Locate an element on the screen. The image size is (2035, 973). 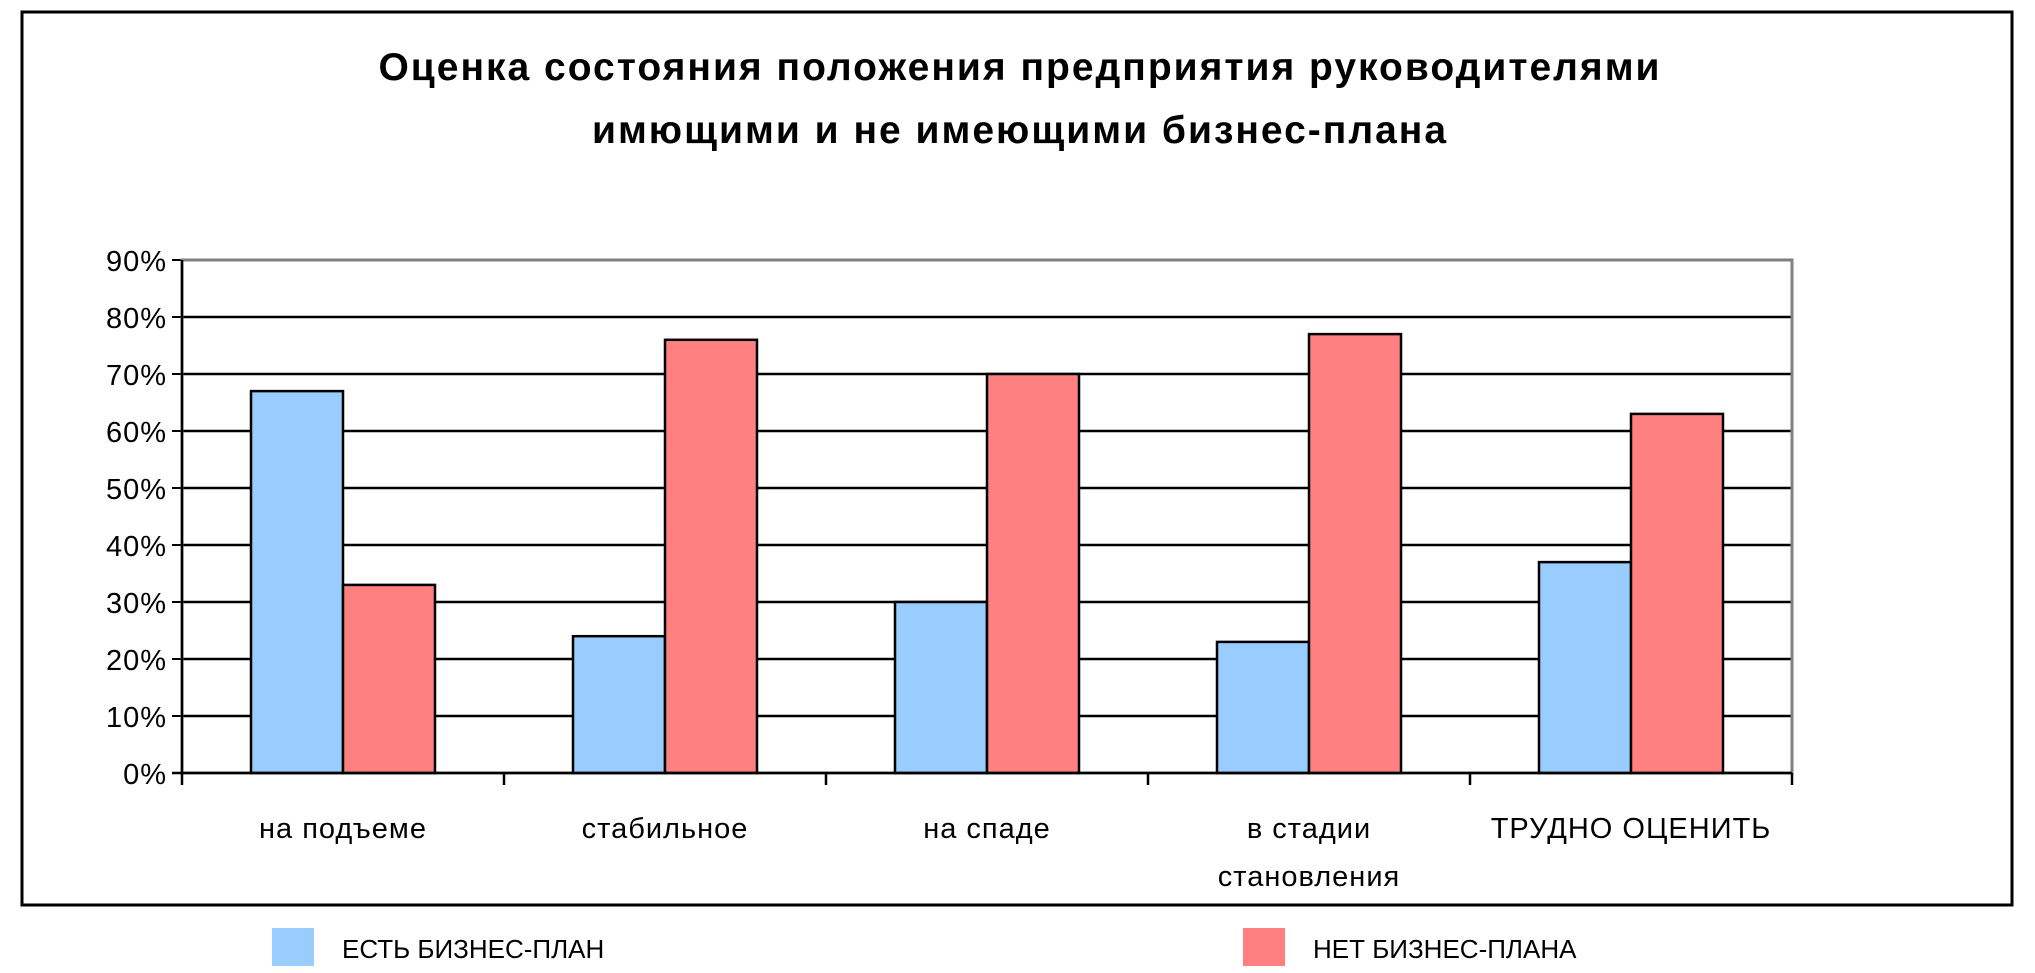
x-category-label: становления is located at coordinates (1309, 877).